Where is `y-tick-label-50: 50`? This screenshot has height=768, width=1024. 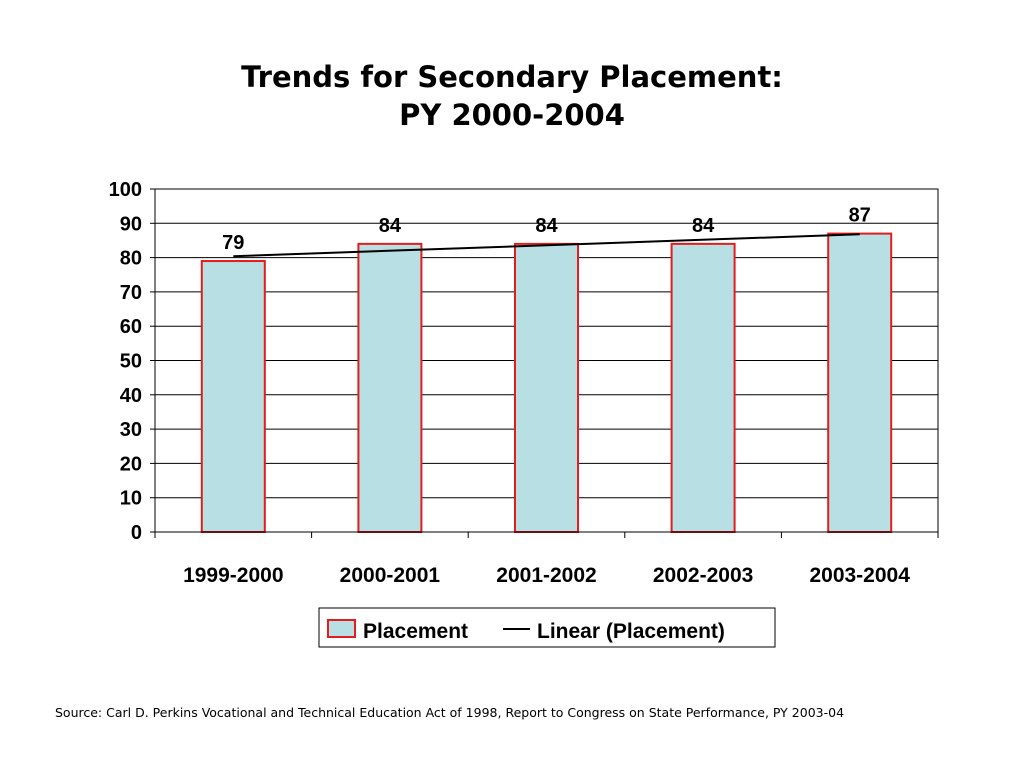 y-tick-label-50: 50 is located at coordinates (131, 362).